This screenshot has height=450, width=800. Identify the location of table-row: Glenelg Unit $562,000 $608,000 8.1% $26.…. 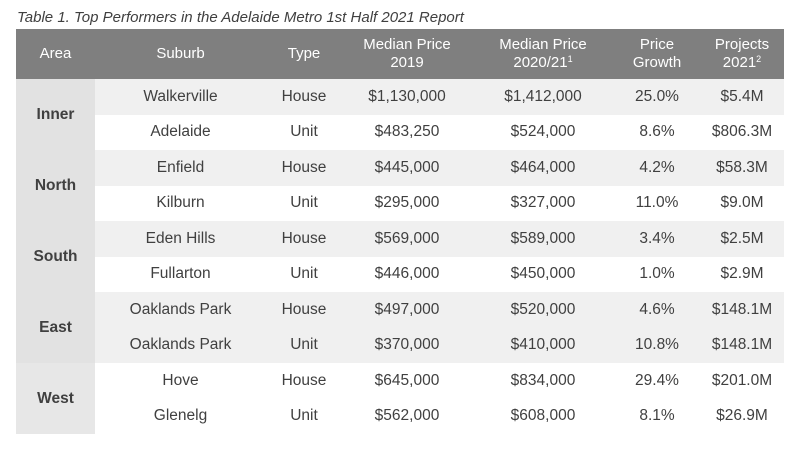
(400, 417).